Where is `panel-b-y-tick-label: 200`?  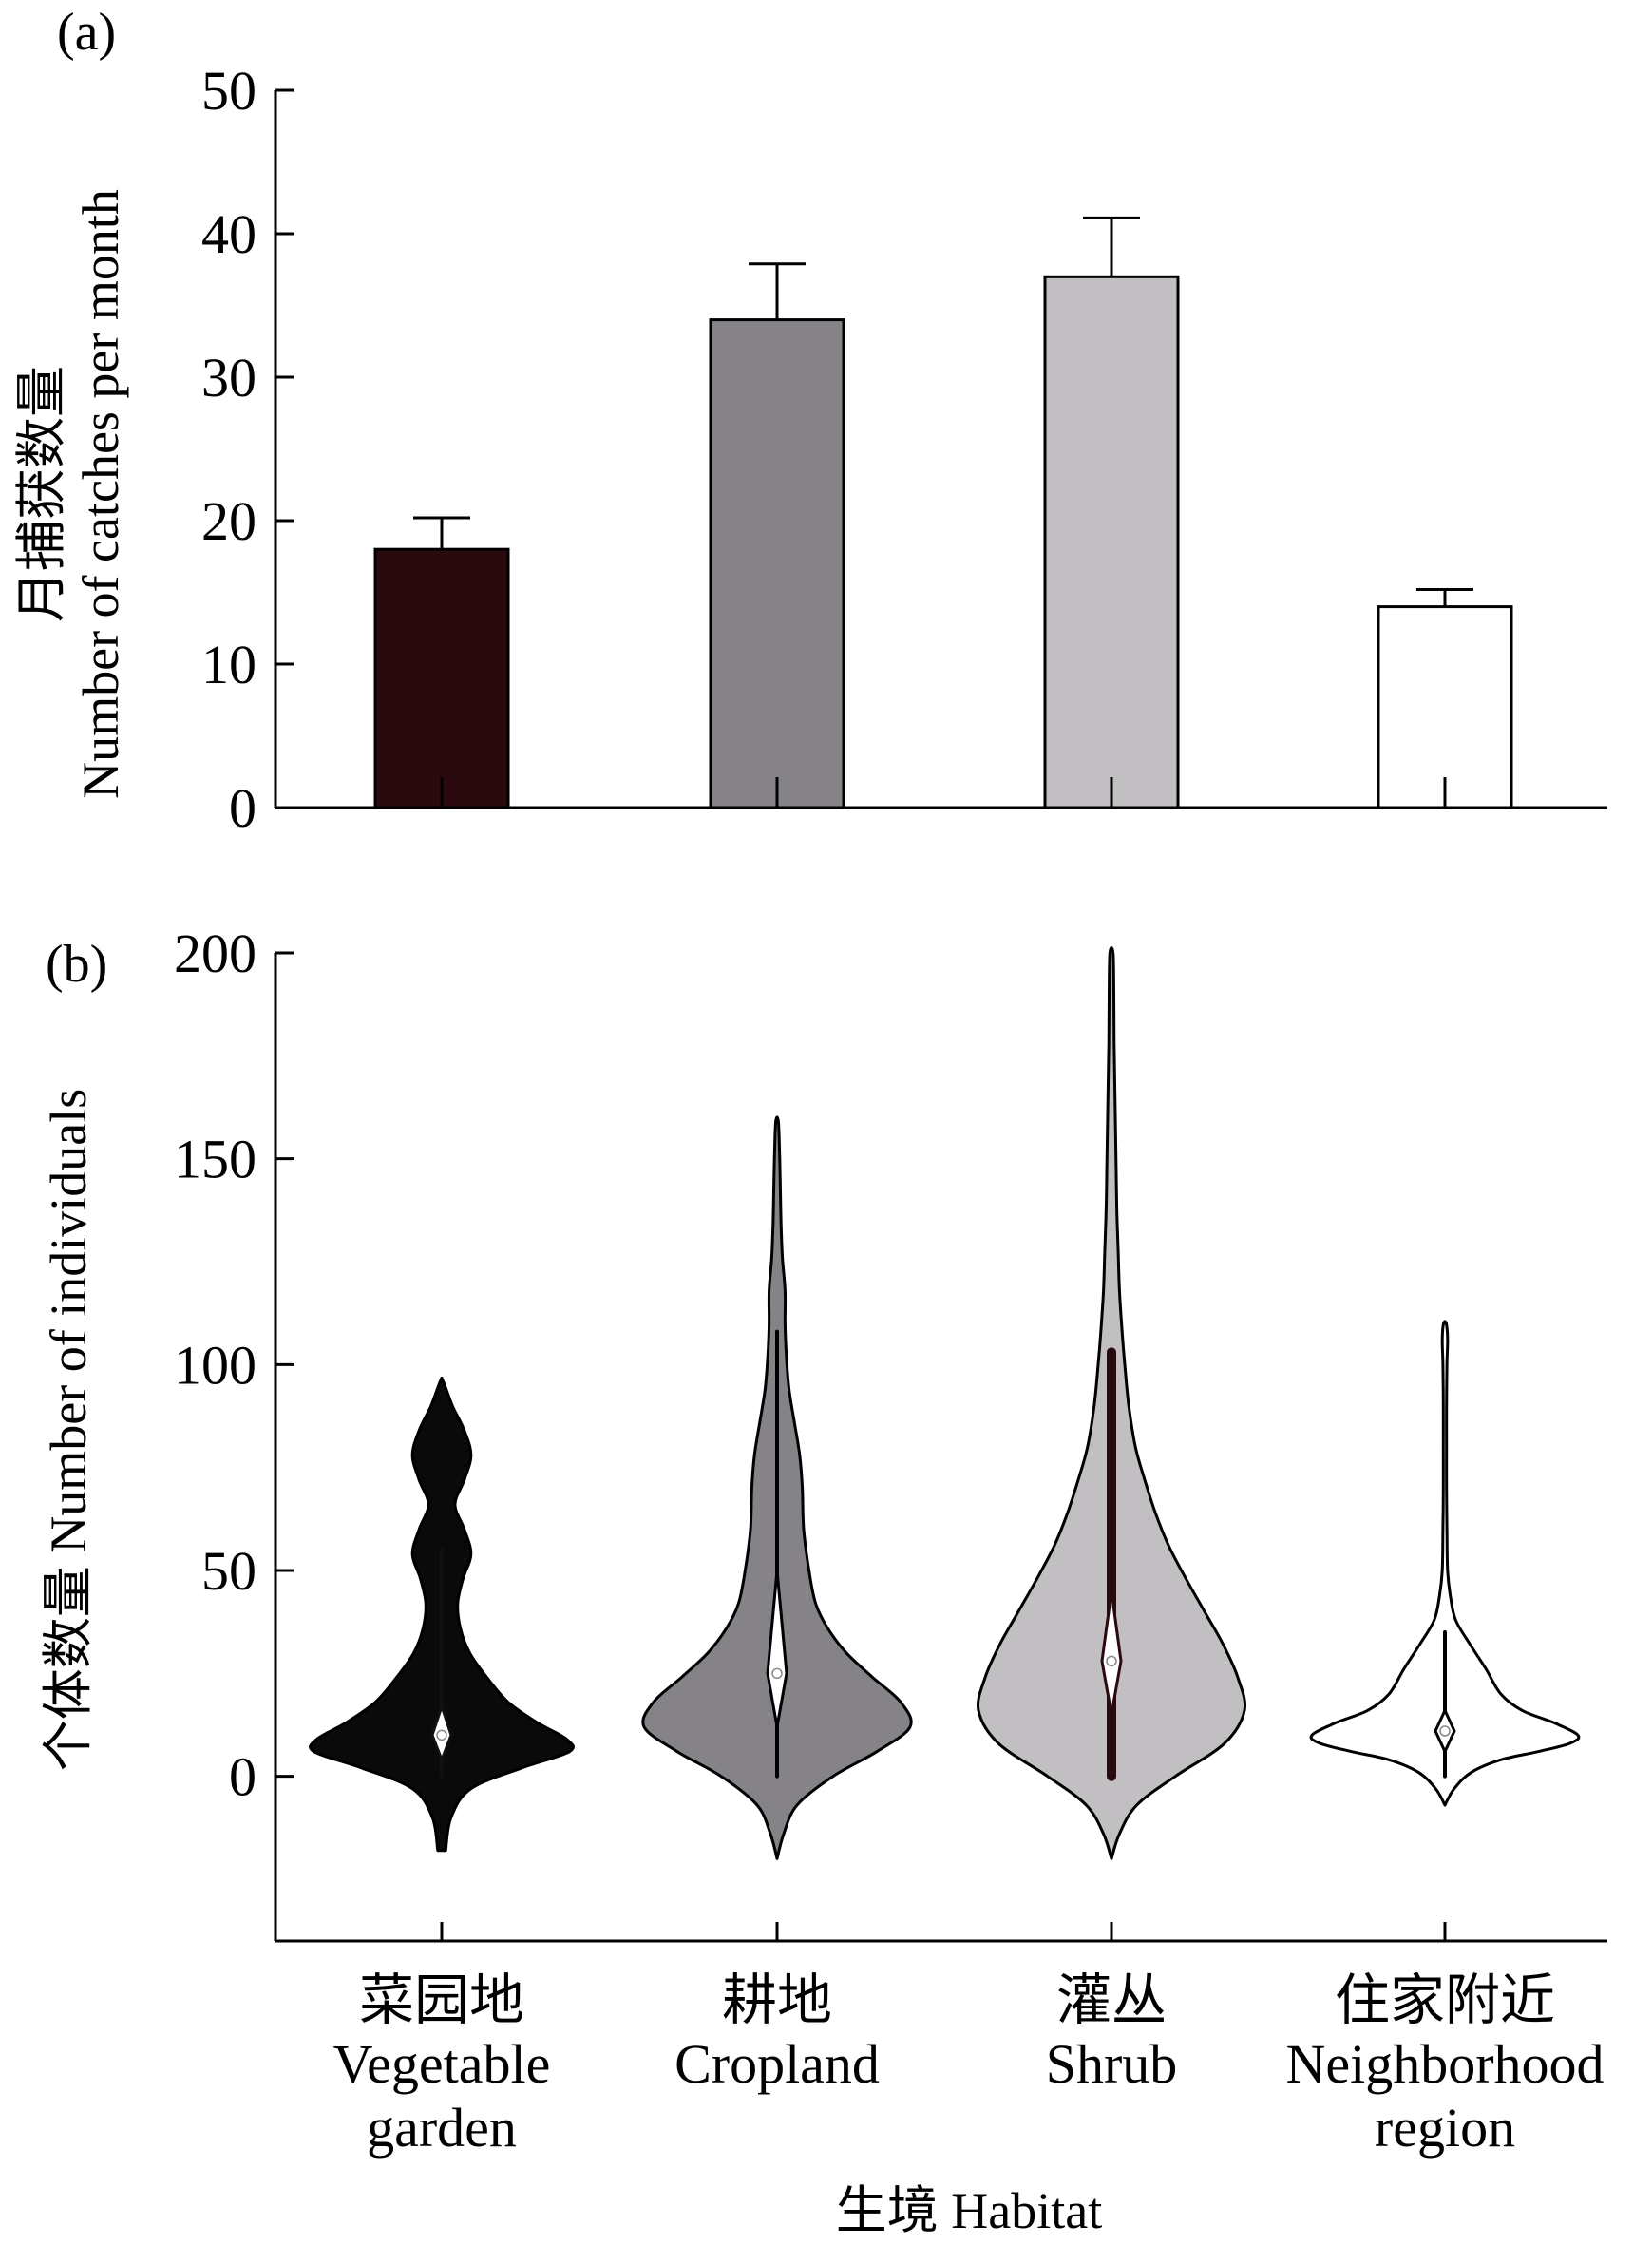 panel-b-y-tick-label: 200 is located at coordinates (215, 954).